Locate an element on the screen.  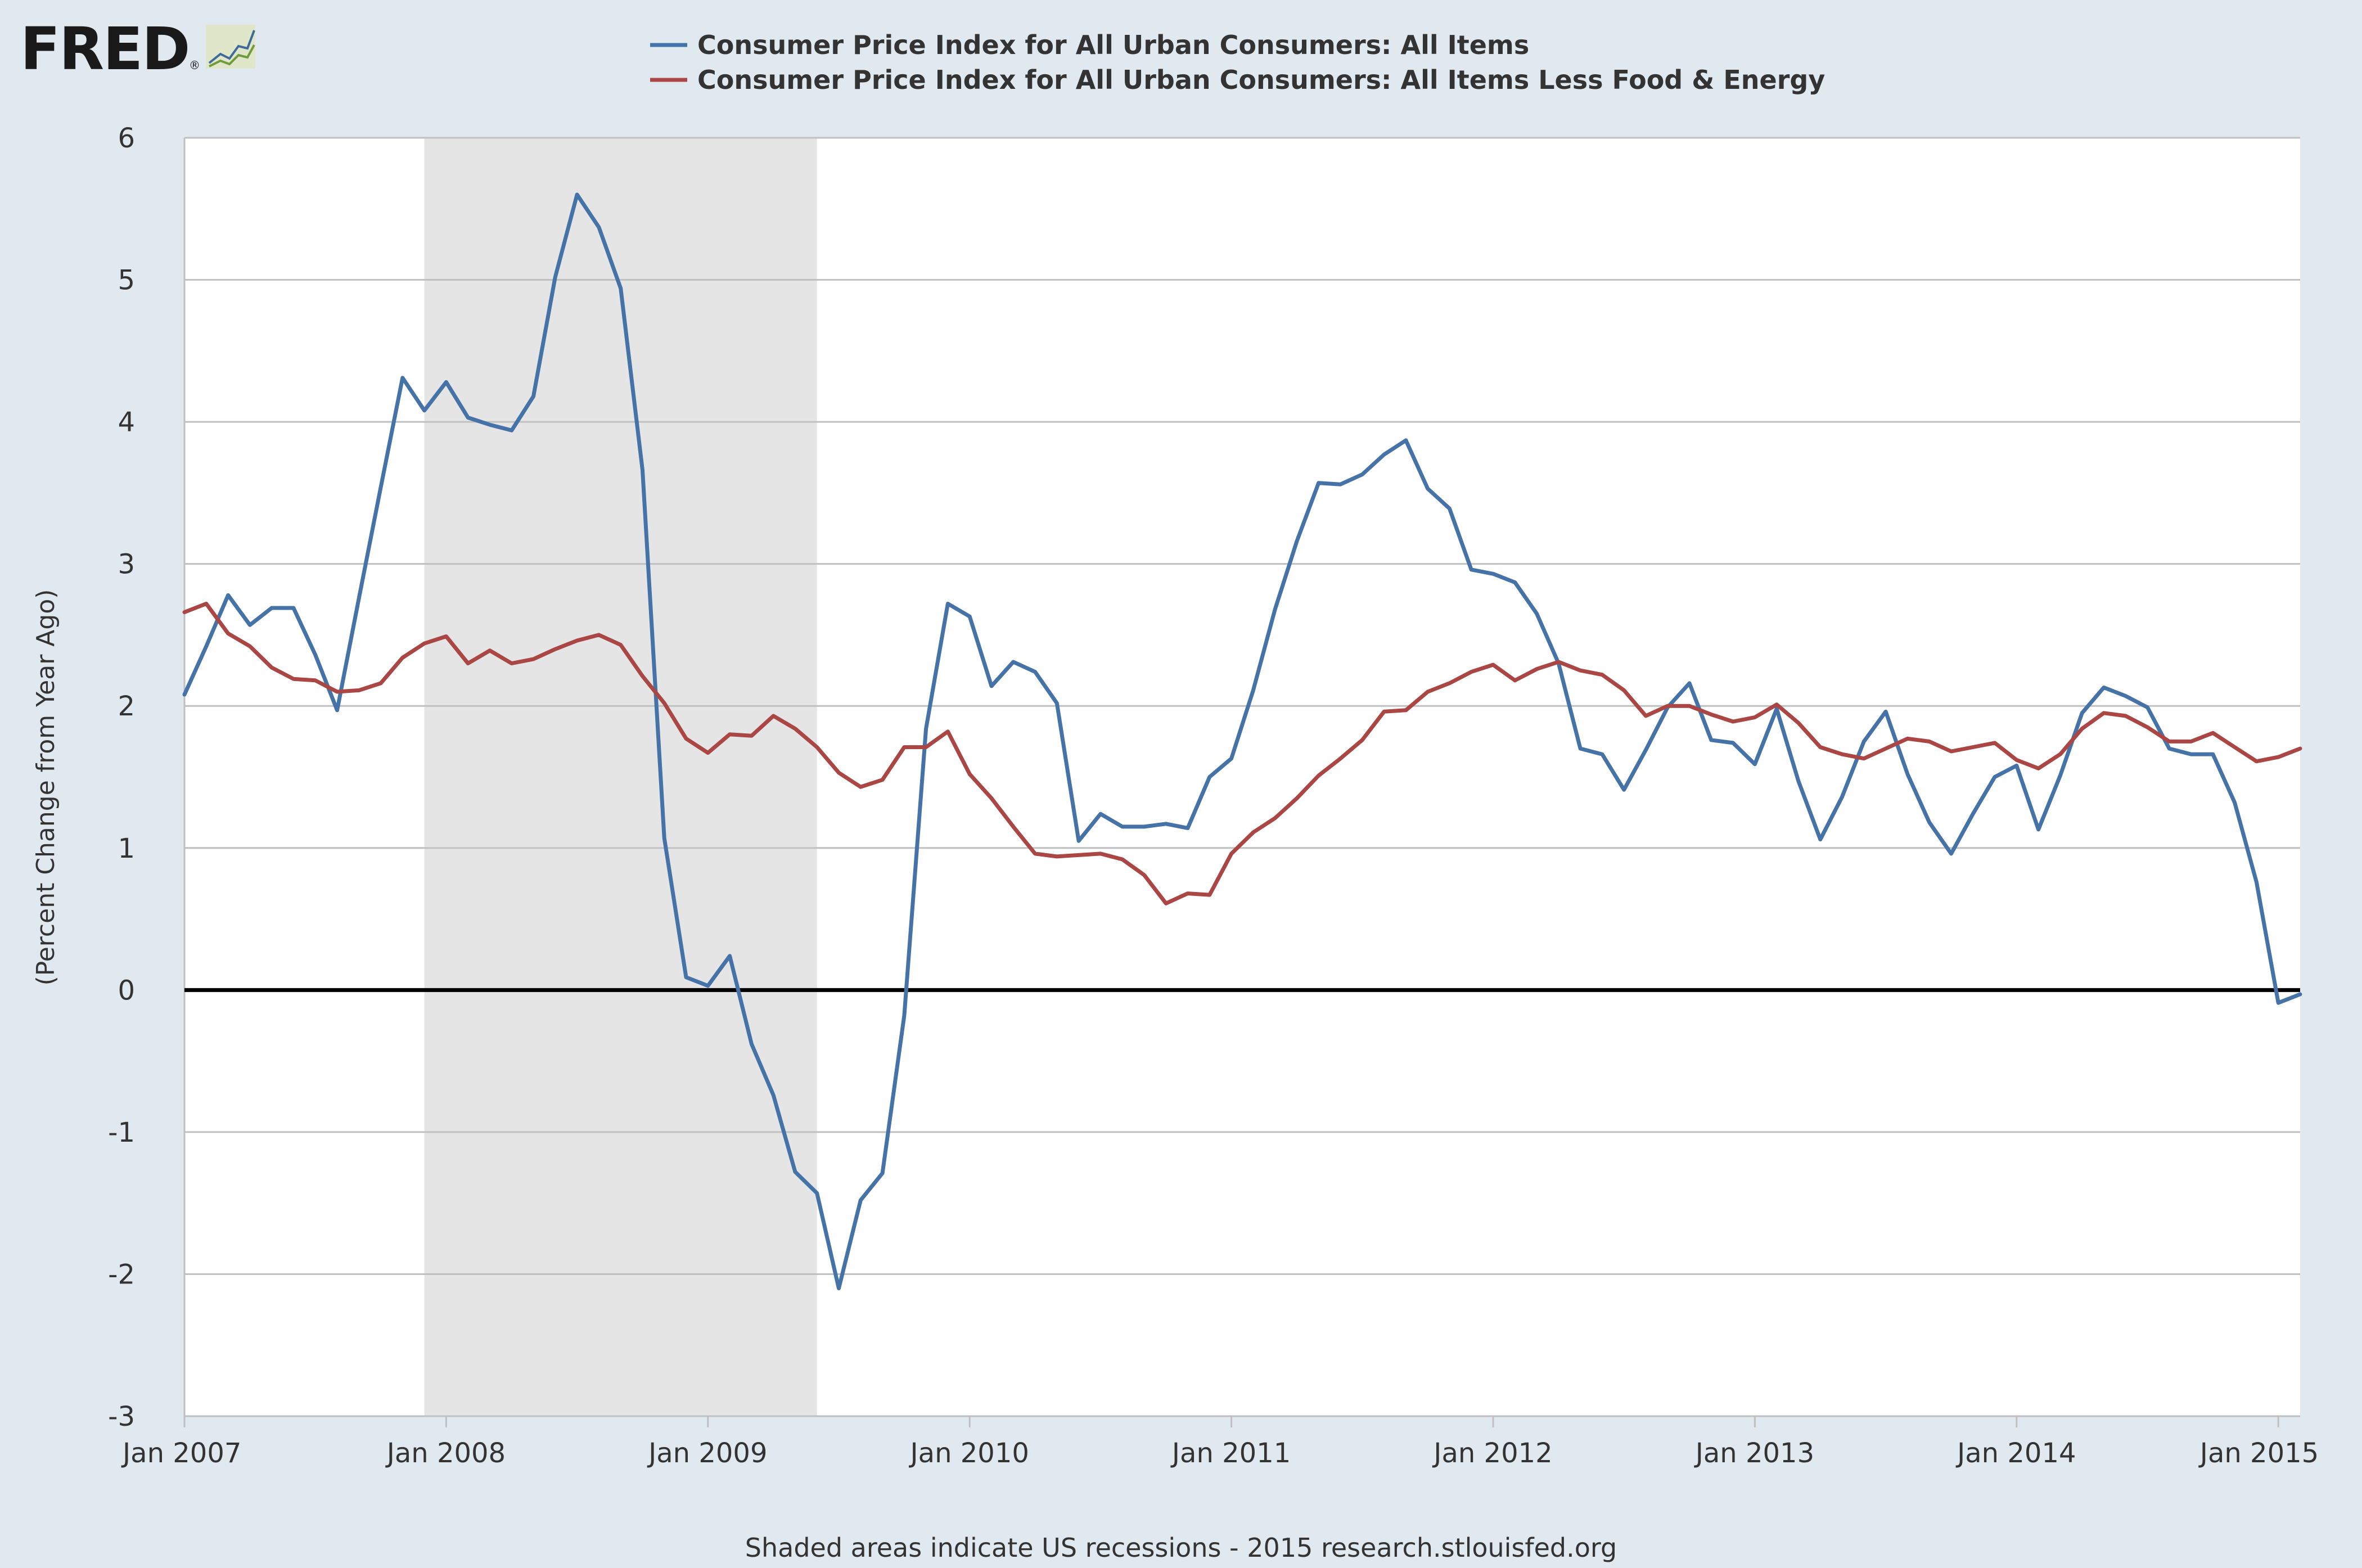
y-tick-label: 0 is located at coordinates (126, 990).